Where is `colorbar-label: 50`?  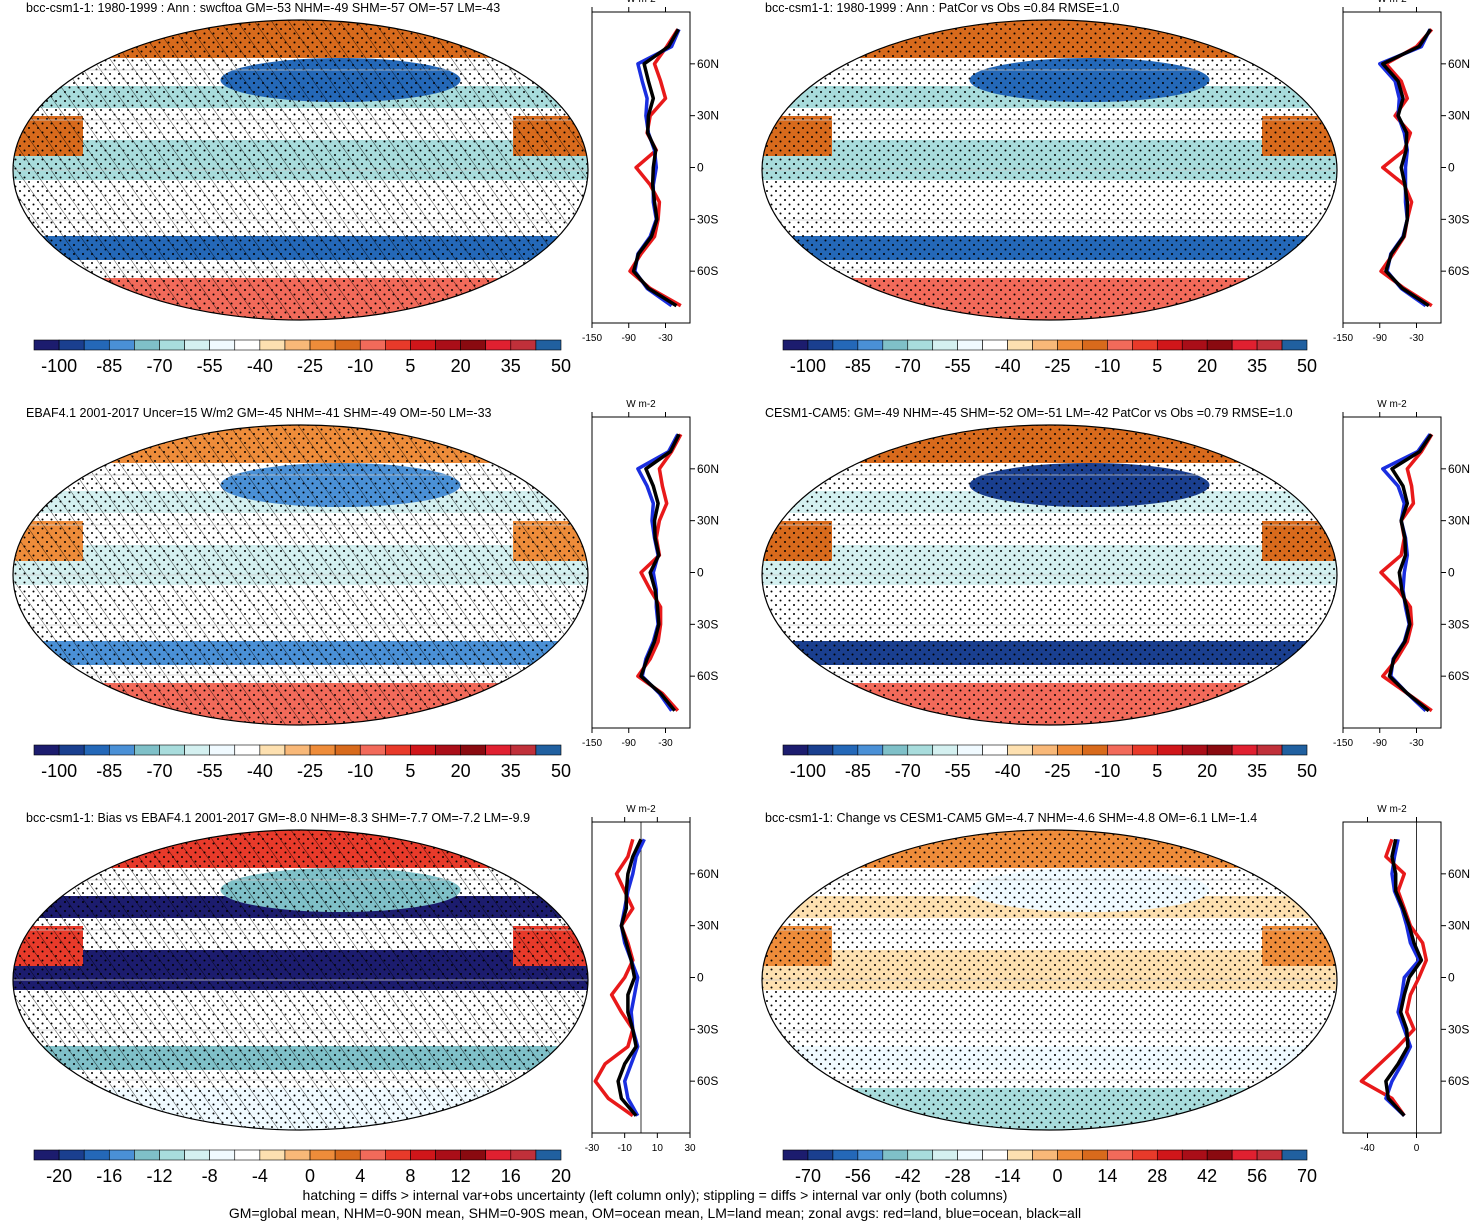 colorbar-label: 50 is located at coordinates (1307, 771).